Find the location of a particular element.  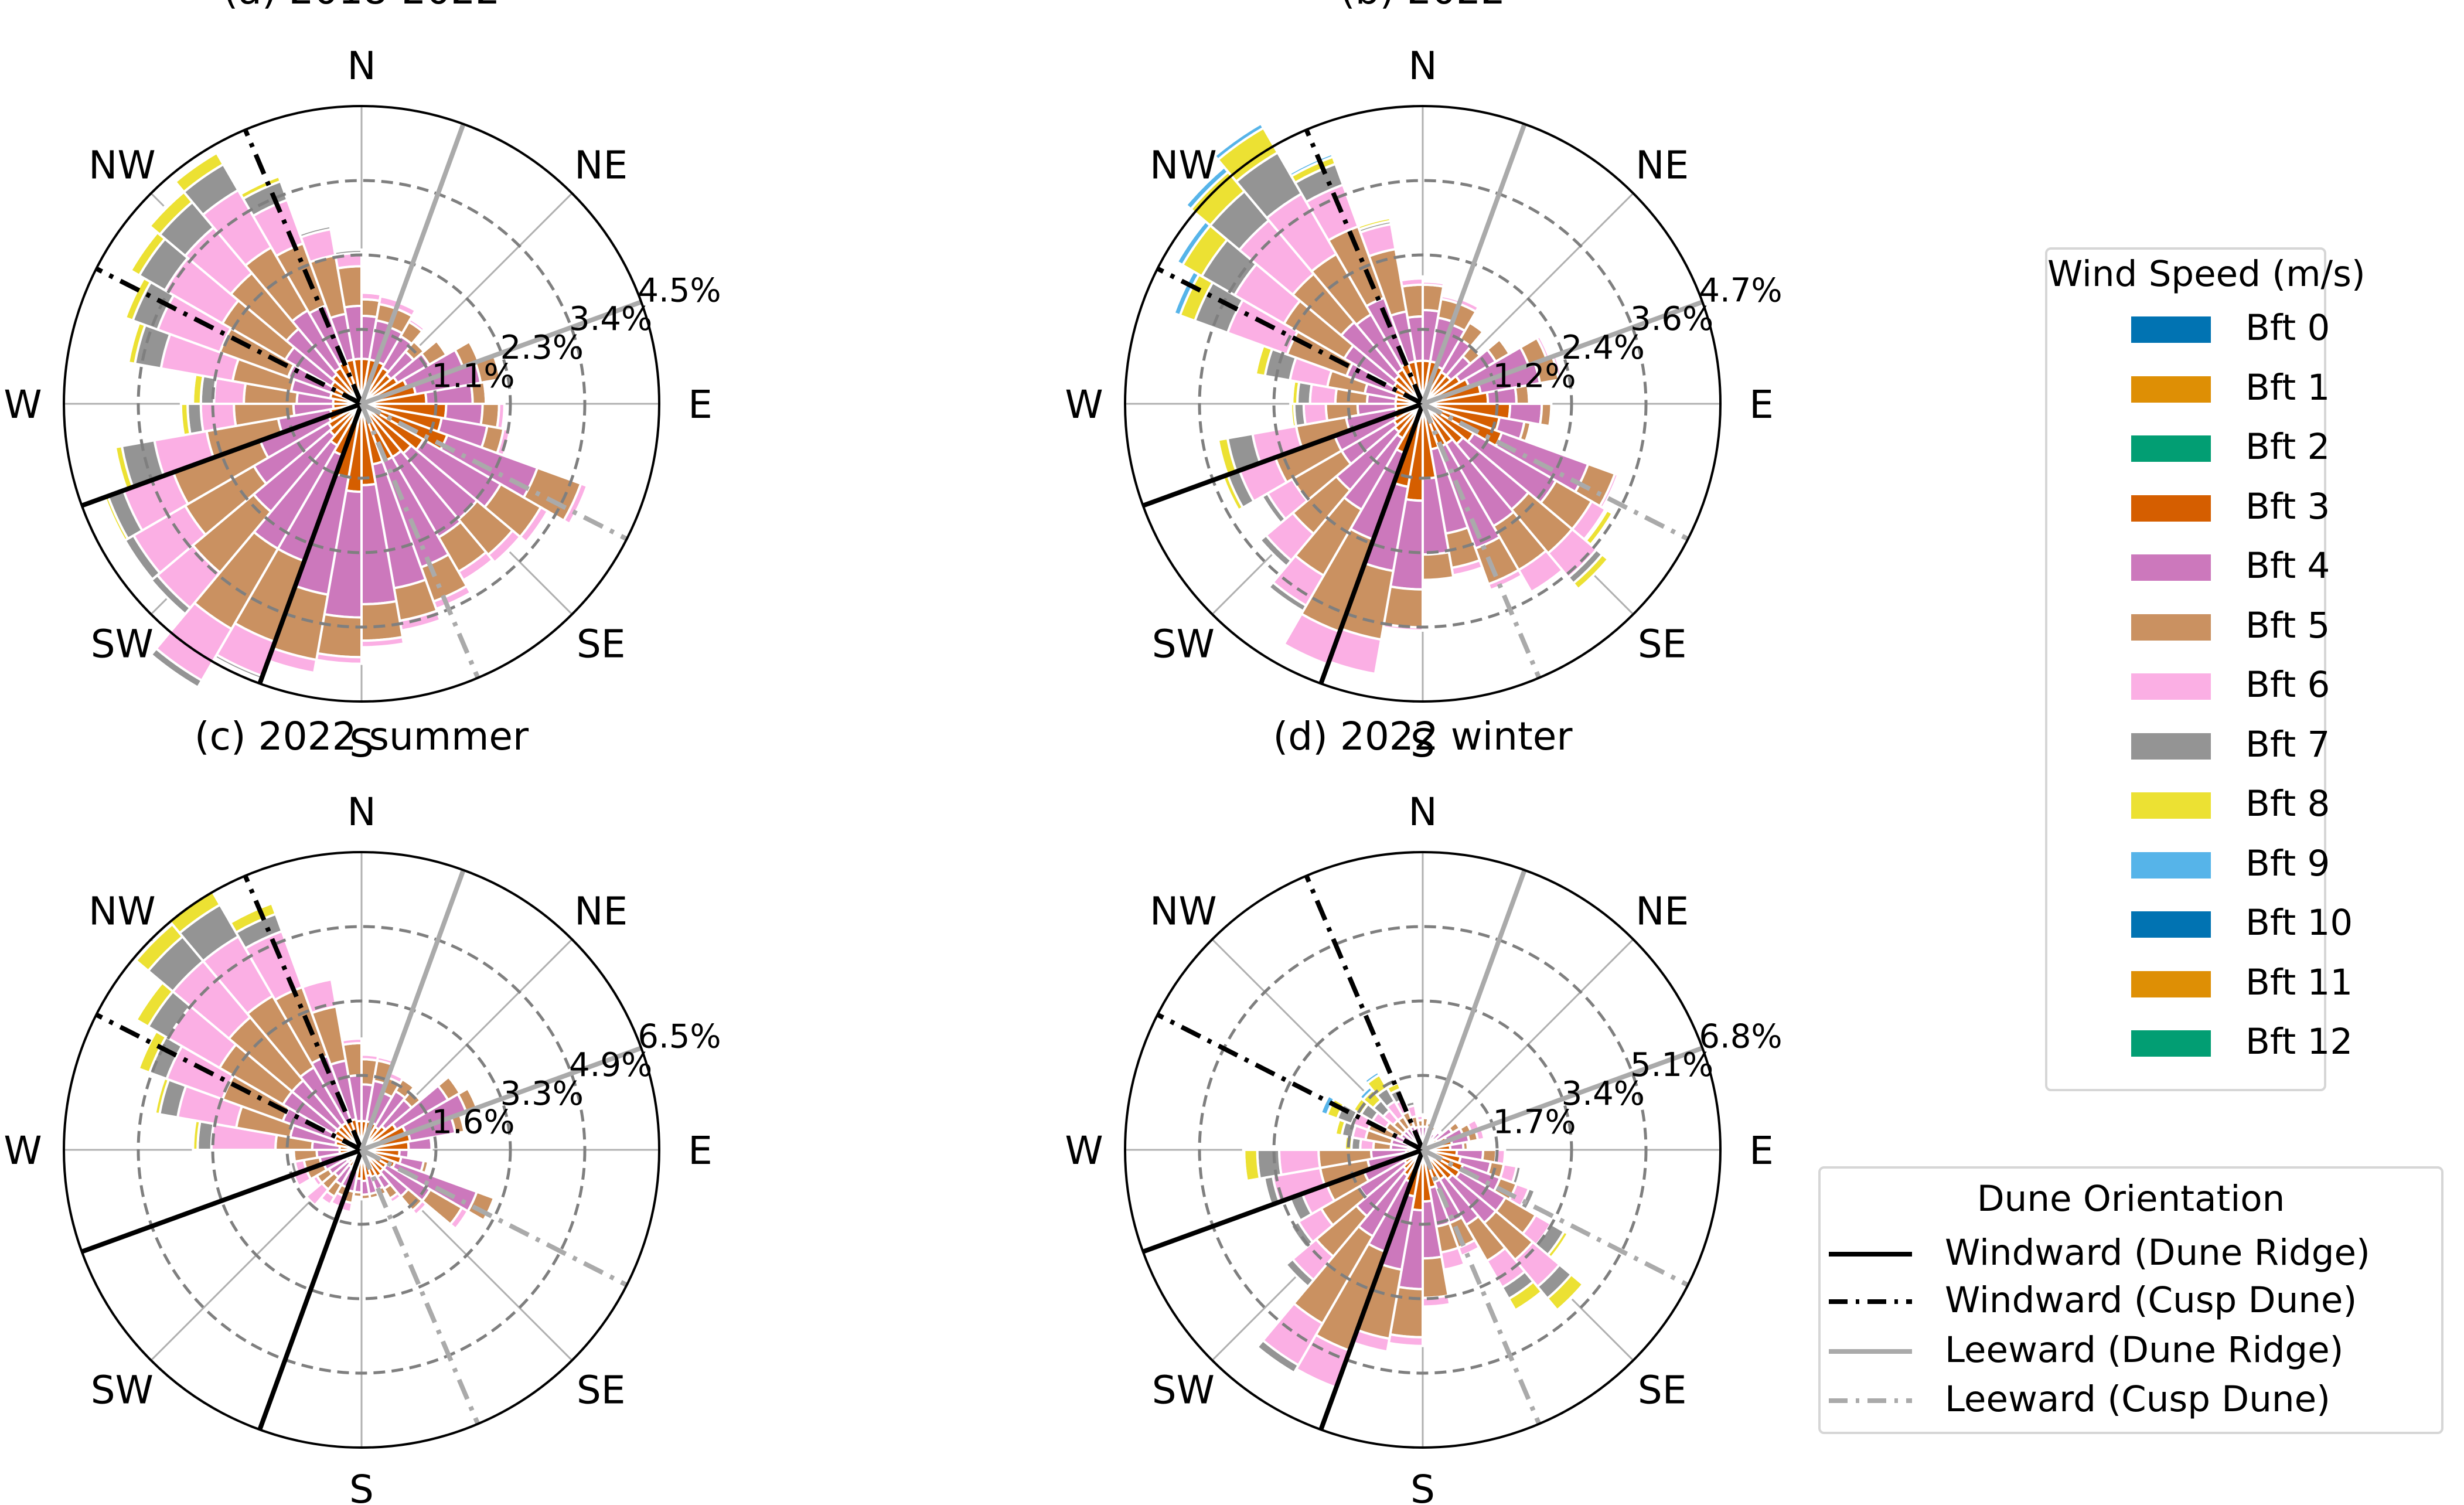

panel-title: (c) 2022 summer is located at coordinates (362, 737).